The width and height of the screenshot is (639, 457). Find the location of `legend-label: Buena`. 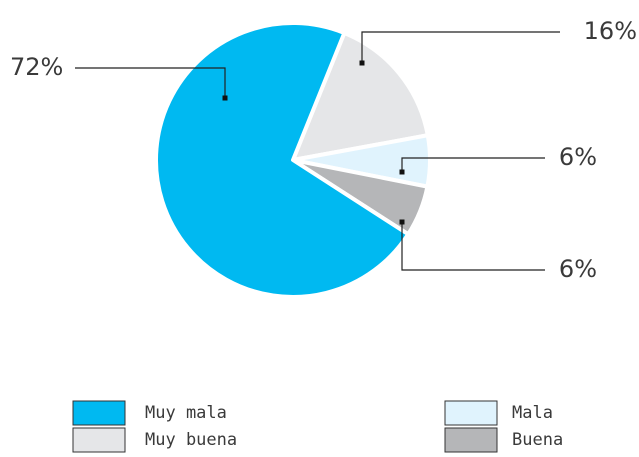

legend-label: Buena is located at coordinates (537, 440).